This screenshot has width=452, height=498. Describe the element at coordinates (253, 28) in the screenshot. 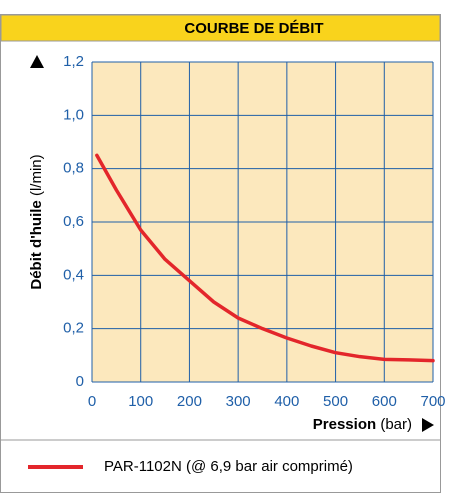

I see `chart-title: COURBE DE DÉBIT` at that location.